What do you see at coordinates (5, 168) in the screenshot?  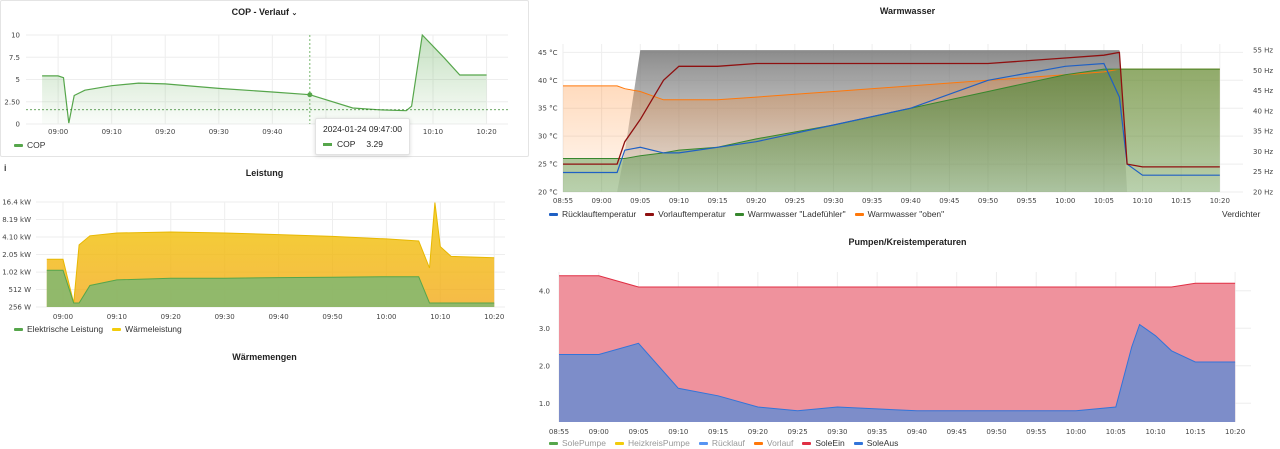 I see `info-icon: i` at bounding box center [5, 168].